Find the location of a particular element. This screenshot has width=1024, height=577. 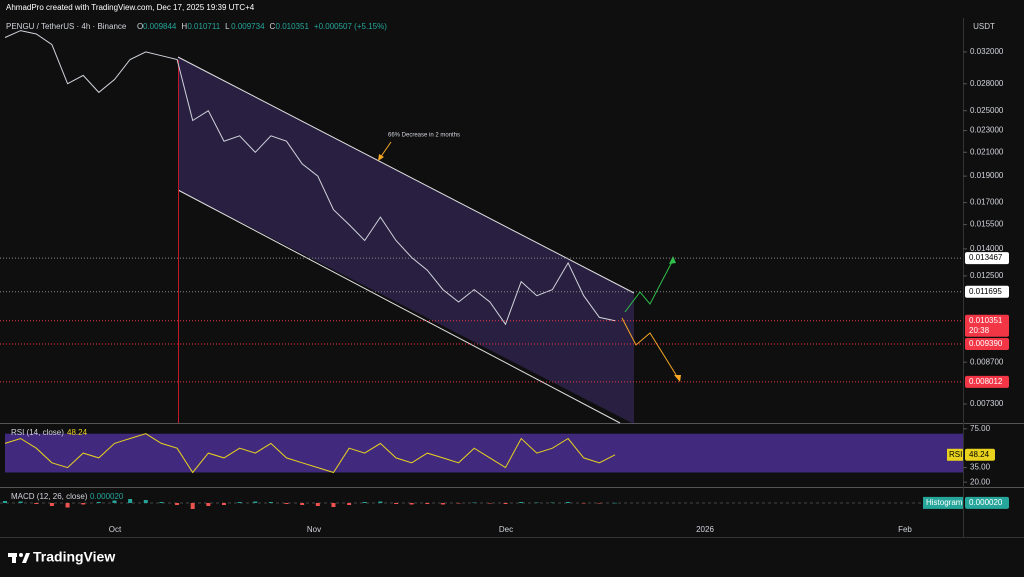

y-tick-label: 0.017000 is located at coordinates (987, 202).